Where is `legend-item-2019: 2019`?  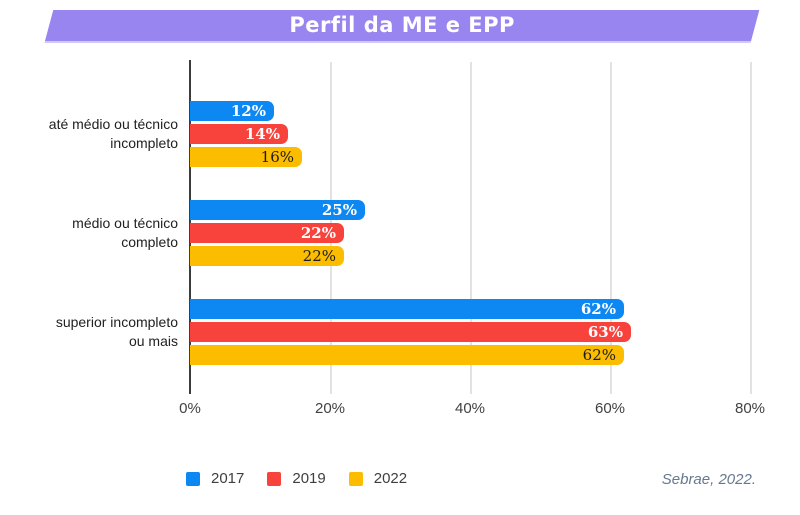 legend-item-2019: 2019 is located at coordinates (296, 478).